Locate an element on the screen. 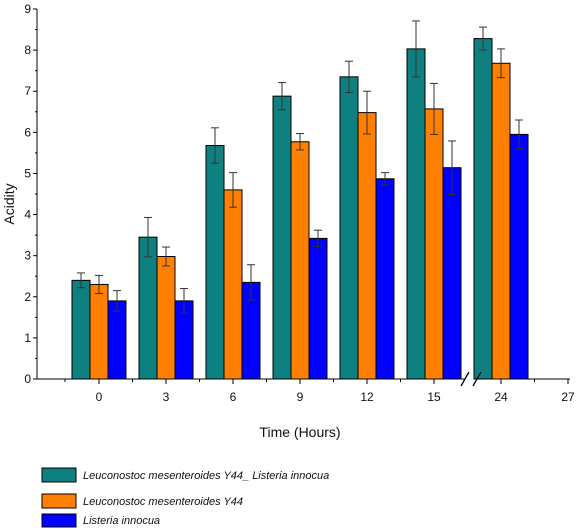 The image size is (577, 530). x-tick-label-12: 12 is located at coordinates (367, 397).